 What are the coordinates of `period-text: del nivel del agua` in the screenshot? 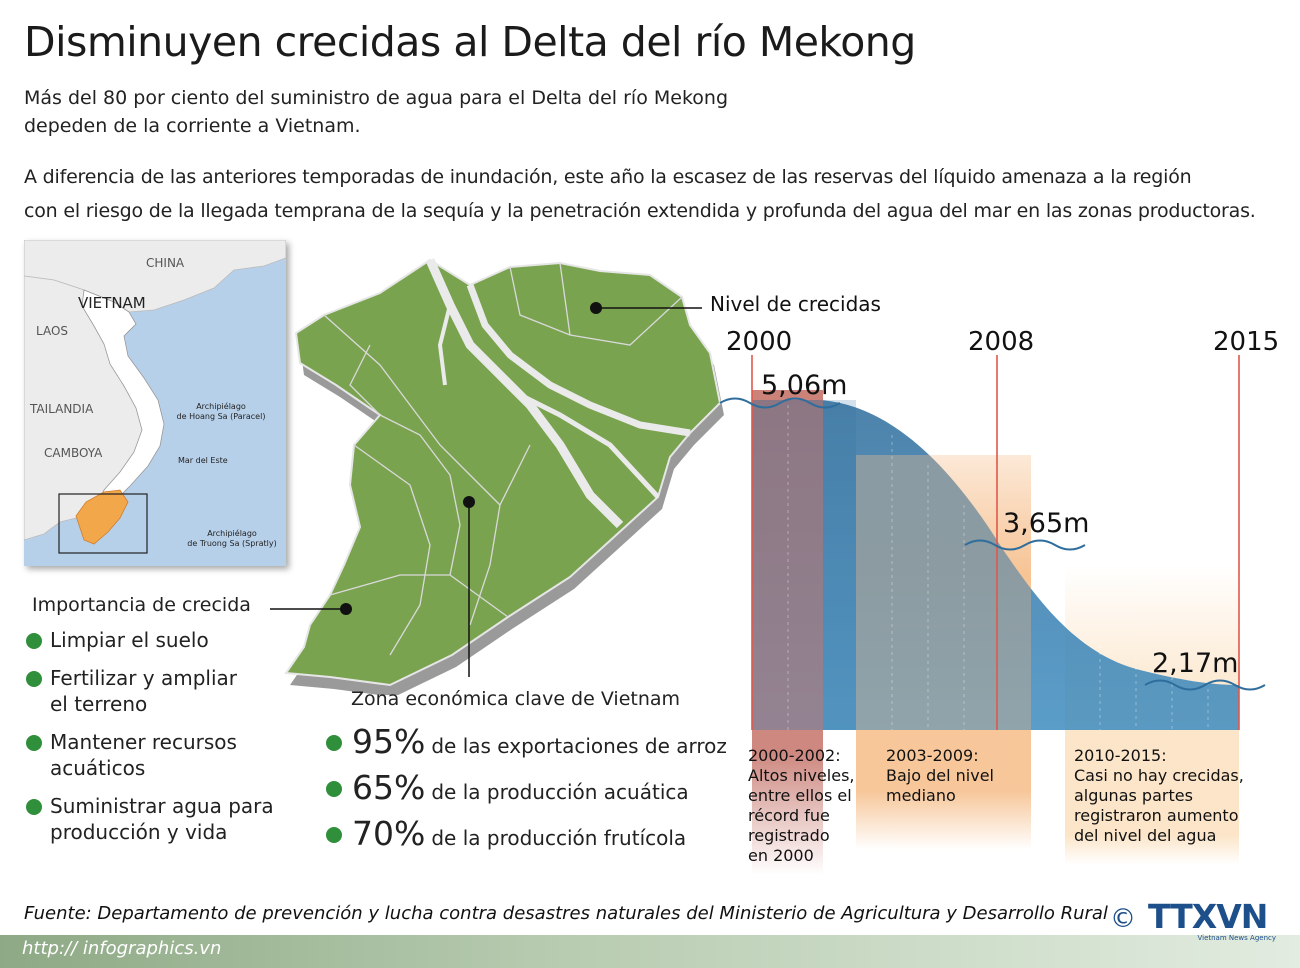 It's located at (1145, 835).